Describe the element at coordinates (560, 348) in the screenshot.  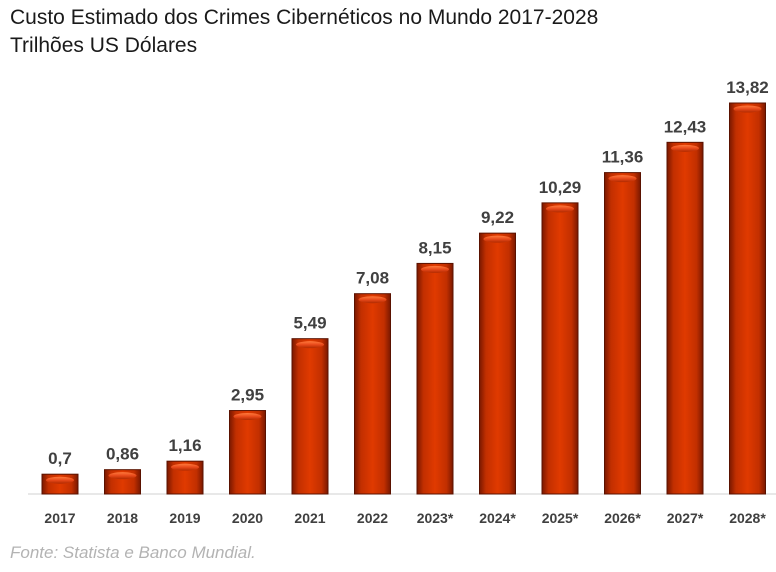
I see `bar-2025-projected` at that location.